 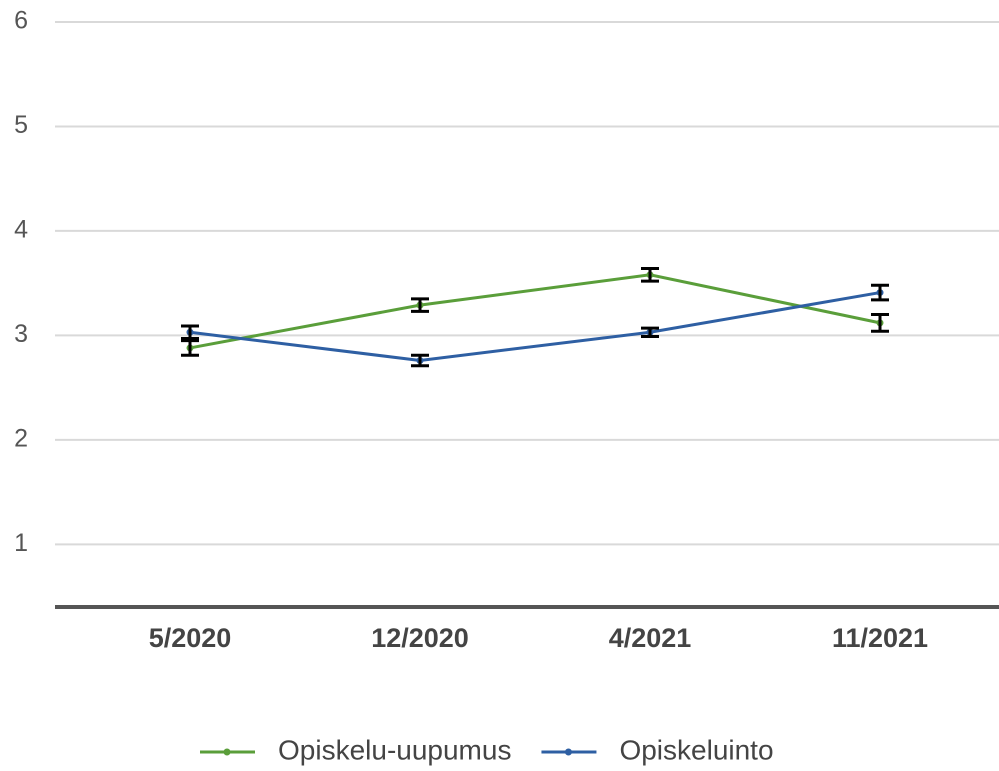 I want to click on x-tick-label: 5/2020, so click(x=190, y=638).